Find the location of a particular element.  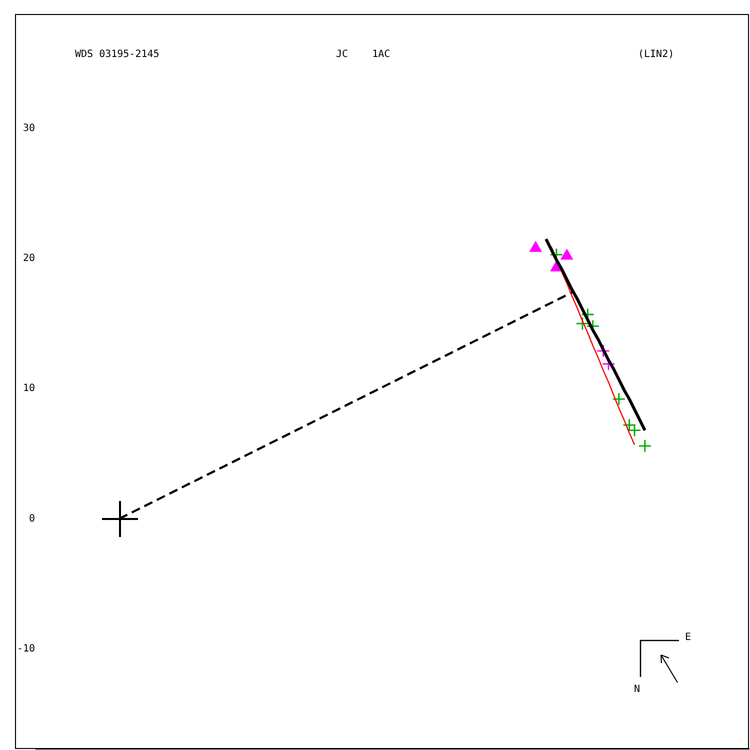

y-tick-label: -10 is located at coordinates (25, 648).